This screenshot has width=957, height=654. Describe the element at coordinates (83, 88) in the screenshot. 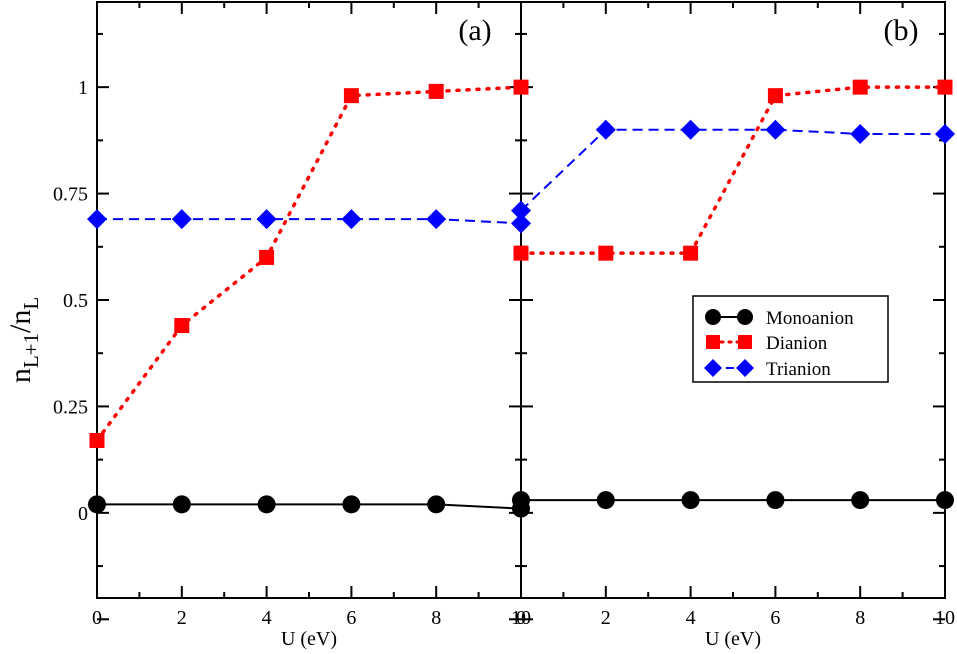

I see `y-tick-label: 1` at that location.